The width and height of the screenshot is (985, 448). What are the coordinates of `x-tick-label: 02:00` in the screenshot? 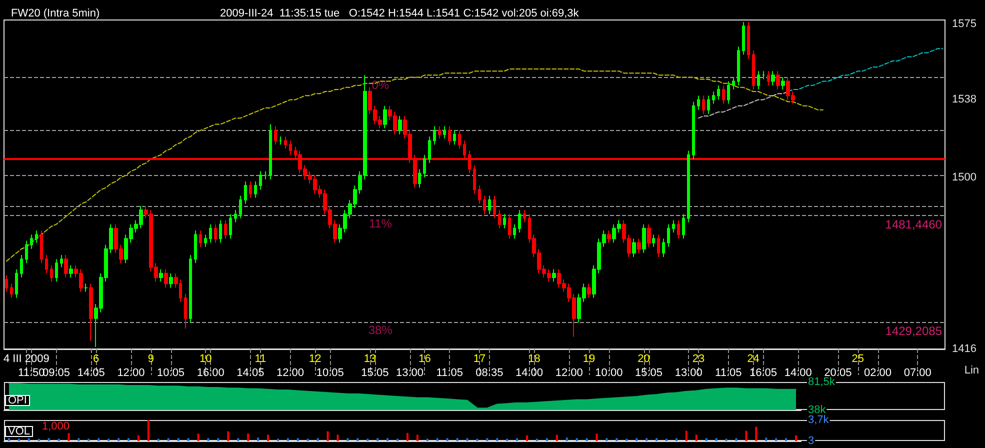 It's located at (878, 373).